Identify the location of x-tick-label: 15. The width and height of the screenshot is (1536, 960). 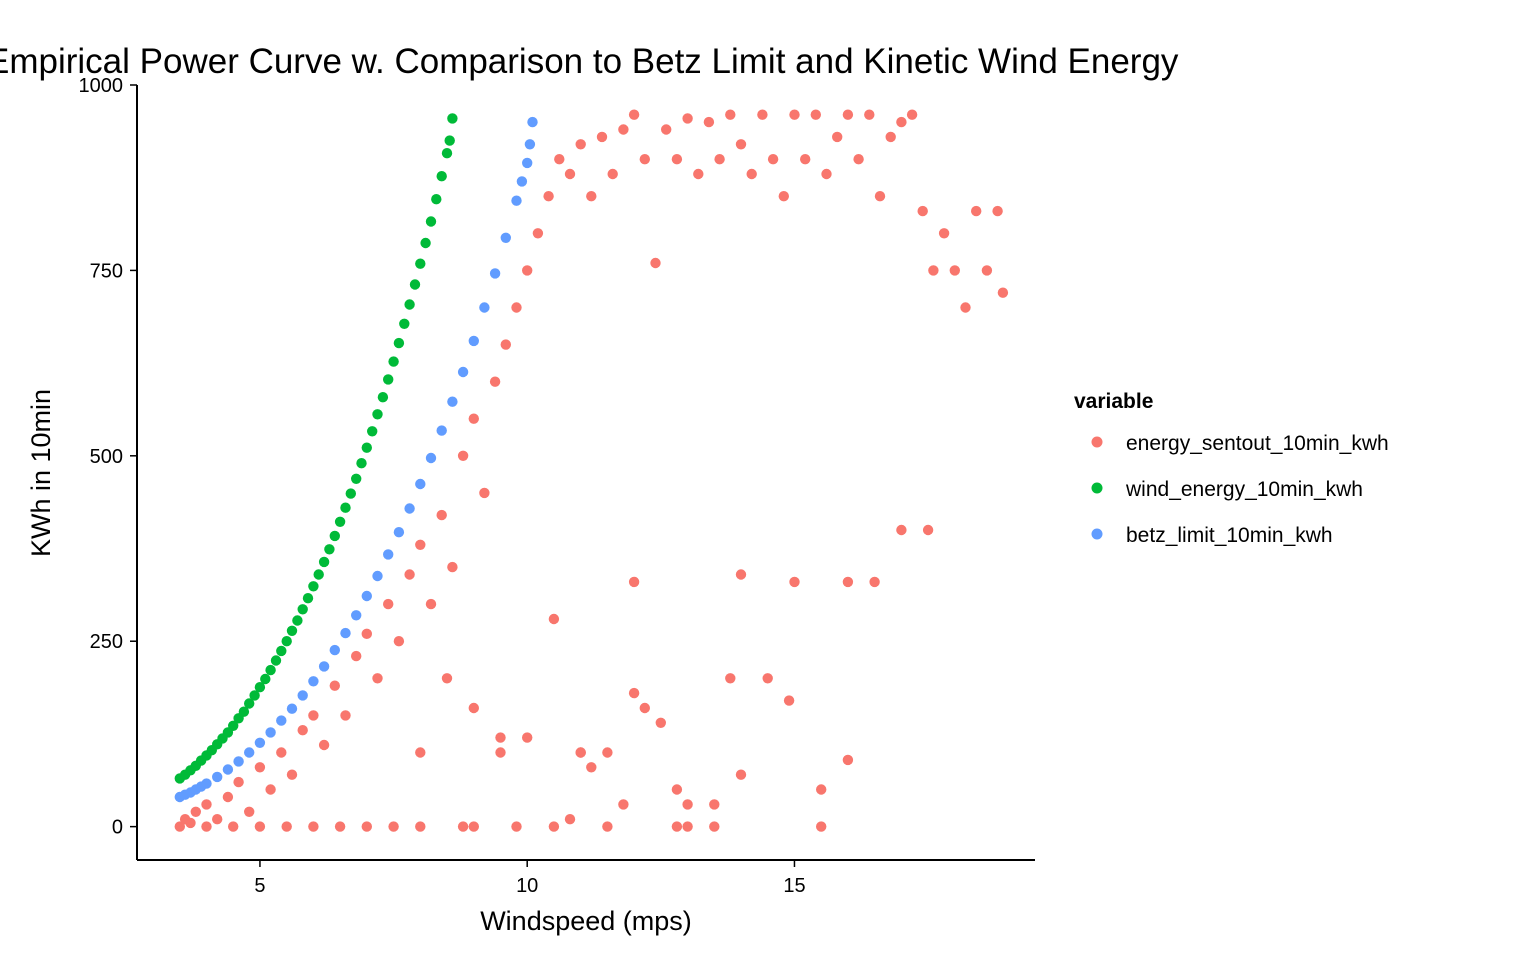
(794, 886).